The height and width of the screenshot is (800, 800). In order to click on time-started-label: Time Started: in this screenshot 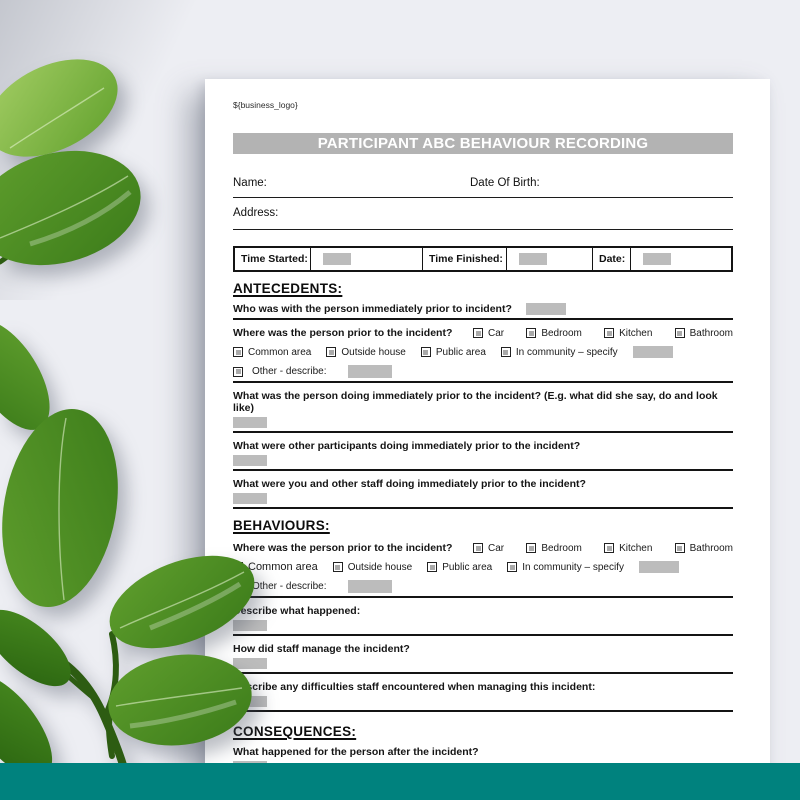, I will do `click(273, 259)`.